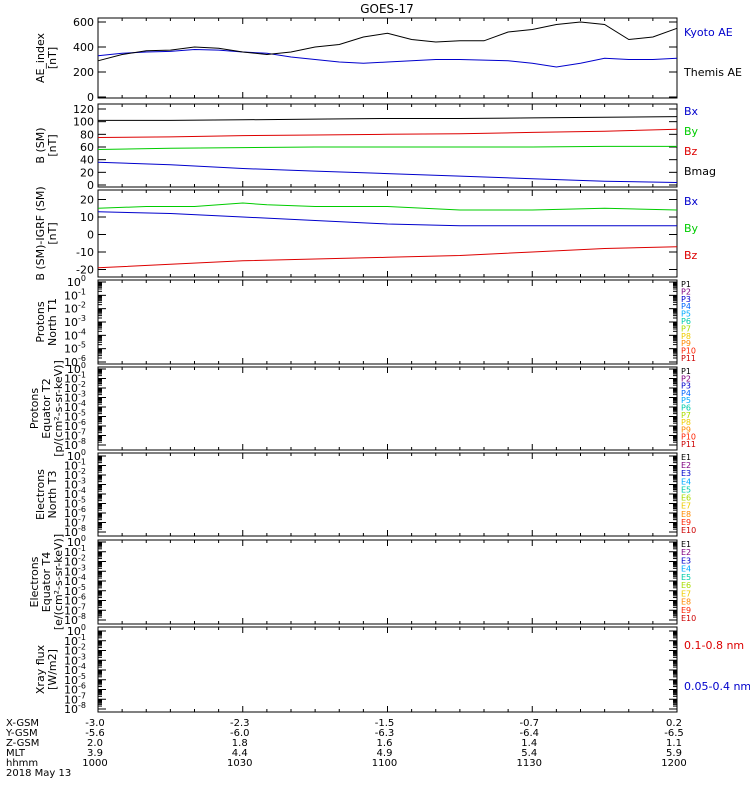 The height and width of the screenshot is (800, 750). I want to click on y-tick-label: 10-8, so click(75, 619).